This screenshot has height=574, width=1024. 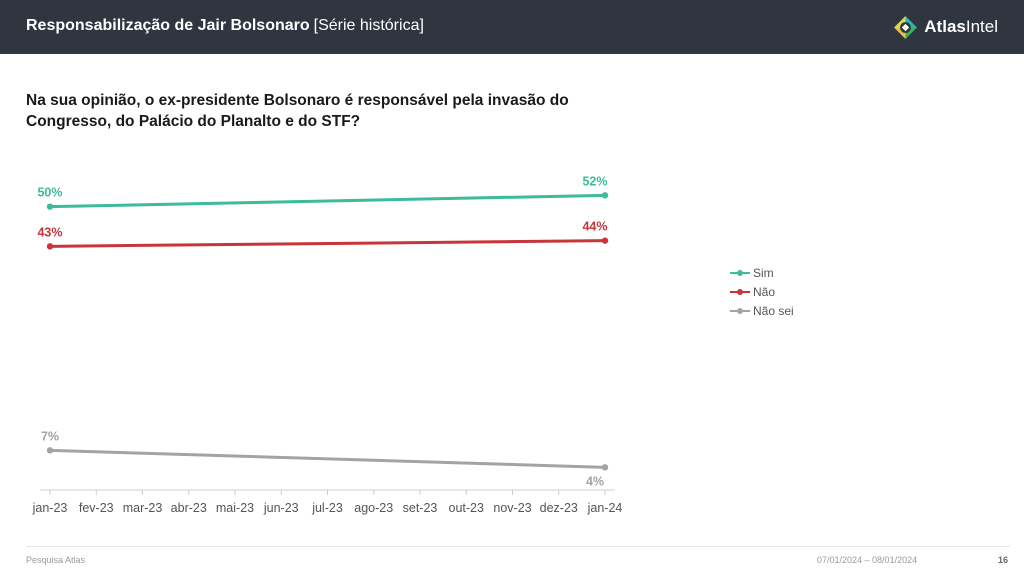 I want to click on legend-label: Não, so click(x=764, y=291).